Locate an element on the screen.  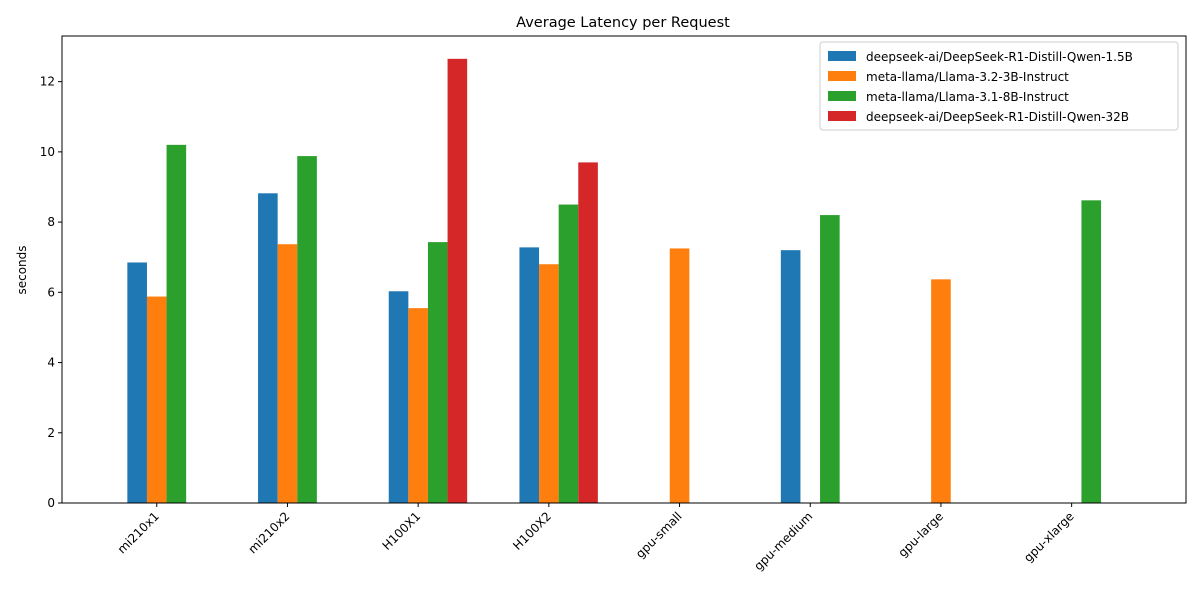
y-tick-label: 2 is located at coordinates (51, 433).